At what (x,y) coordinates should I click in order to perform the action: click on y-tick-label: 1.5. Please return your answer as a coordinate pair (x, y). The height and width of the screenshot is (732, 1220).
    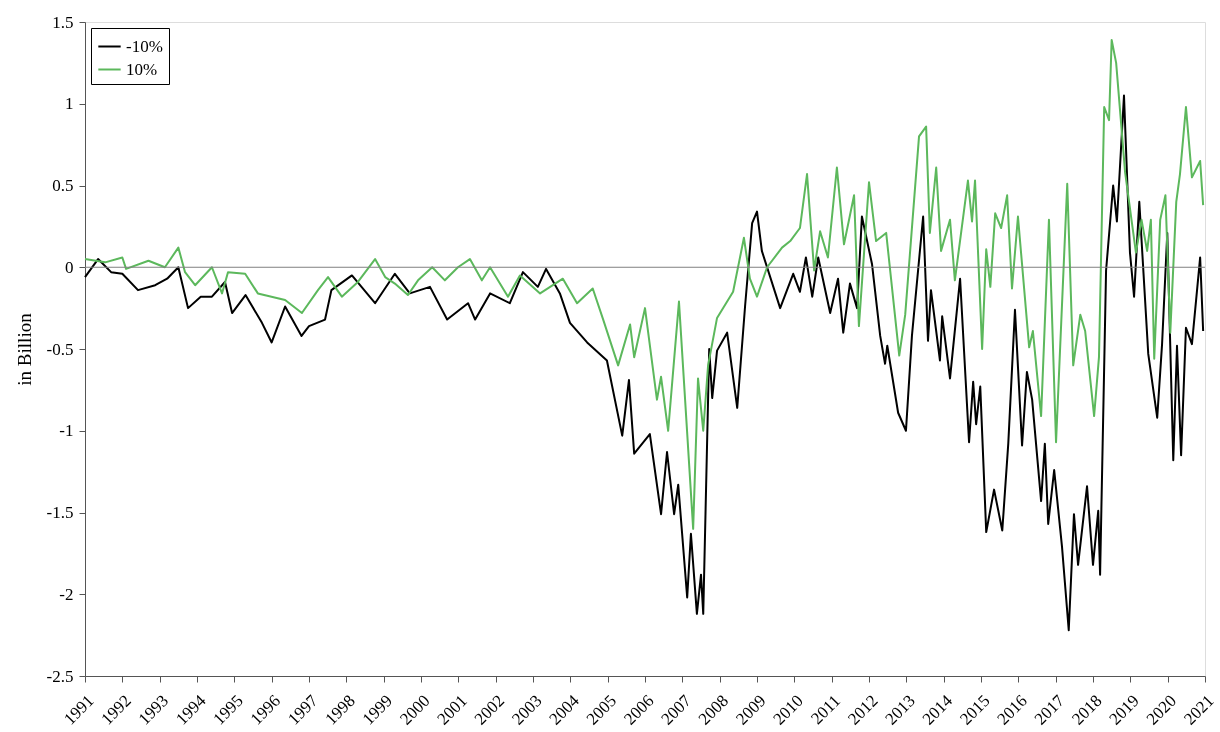
    Looking at the image, I should click on (63, 22).